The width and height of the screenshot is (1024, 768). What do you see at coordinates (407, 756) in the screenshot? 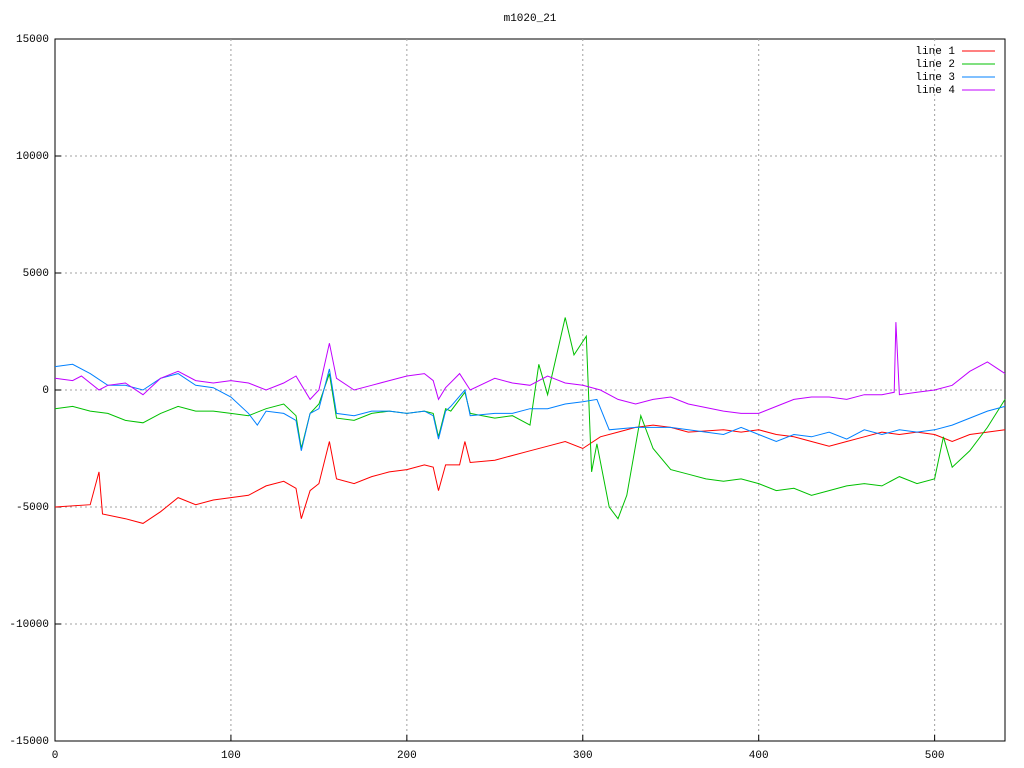
I see `x-tick-label: 200` at bounding box center [407, 756].